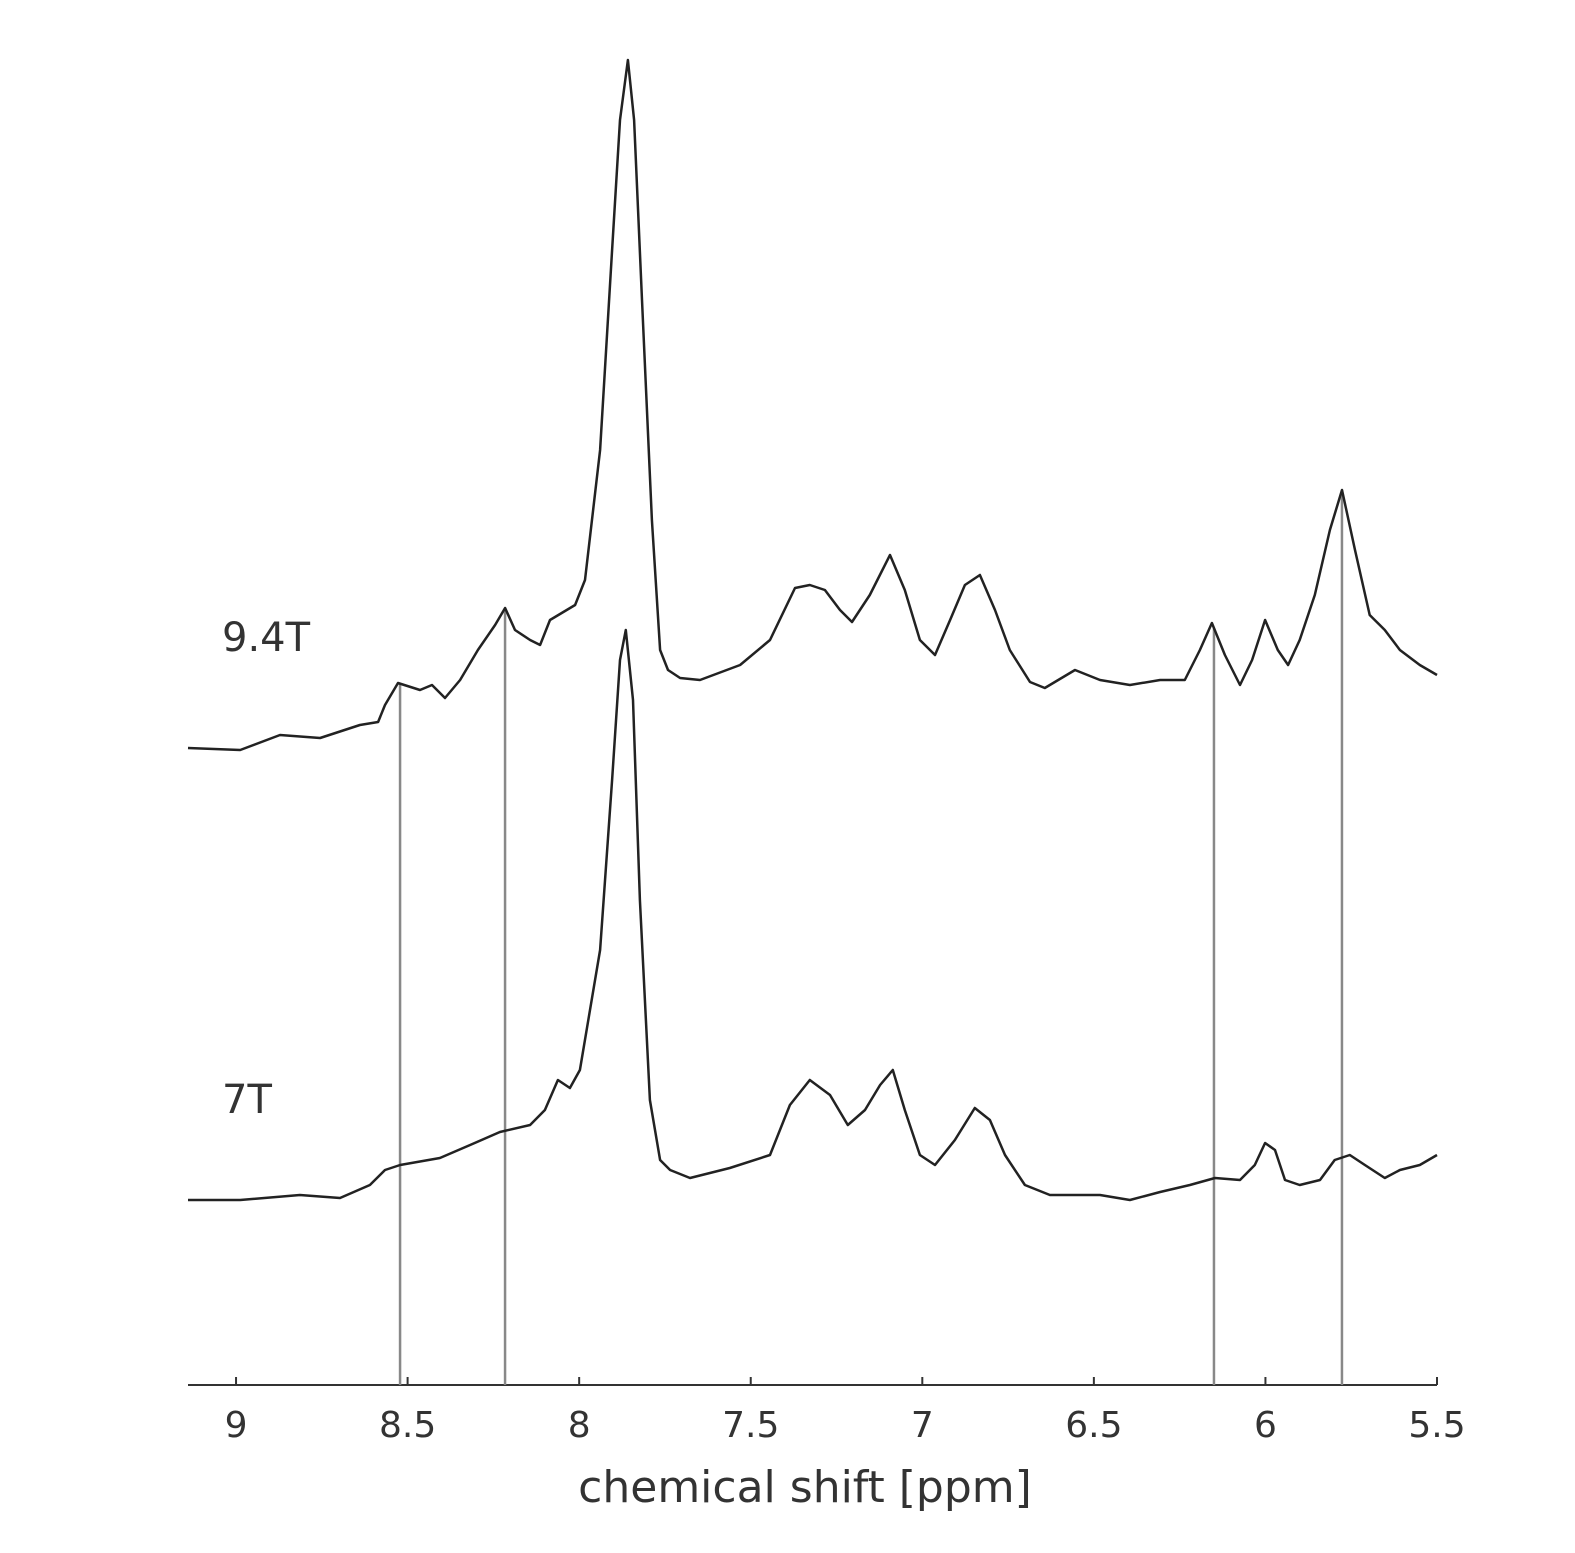  Describe the element at coordinates (805, 1487) in the screenshot. I see `x-axis-label: chemical shift [ppm]` at that location.